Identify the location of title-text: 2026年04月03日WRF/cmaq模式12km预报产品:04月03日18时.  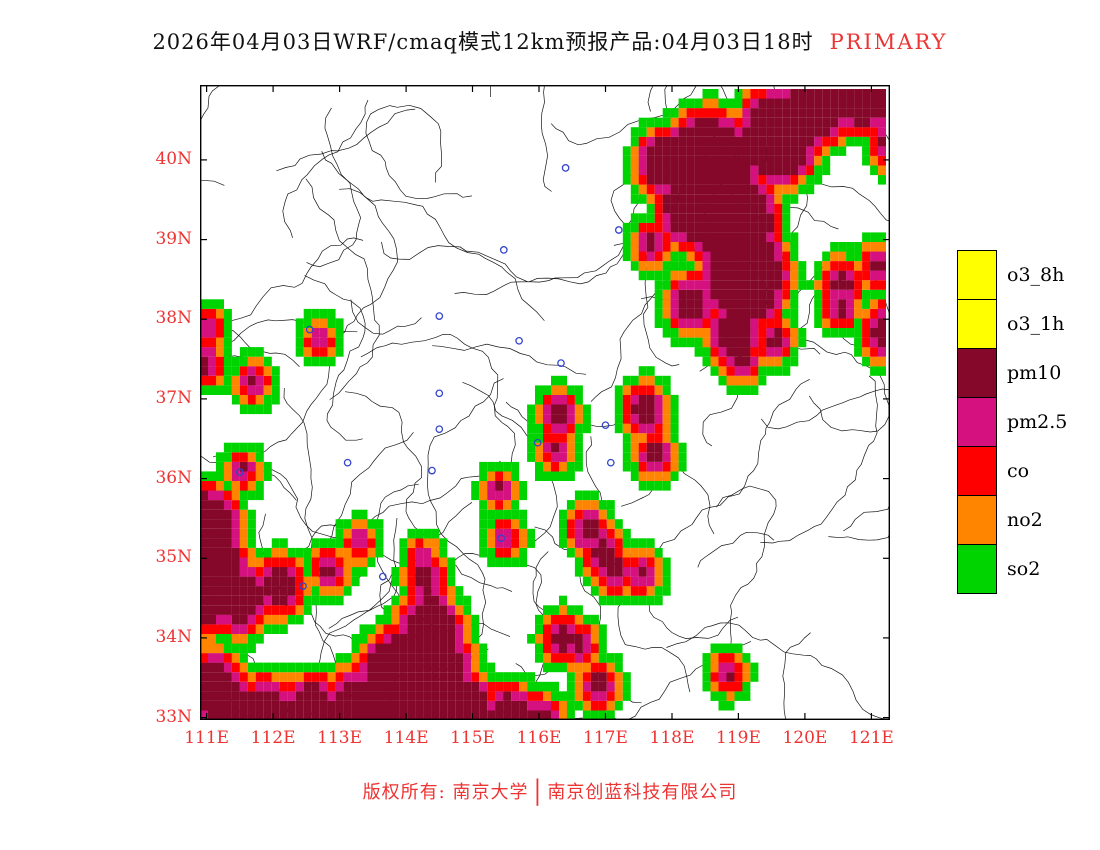
(483, 42).